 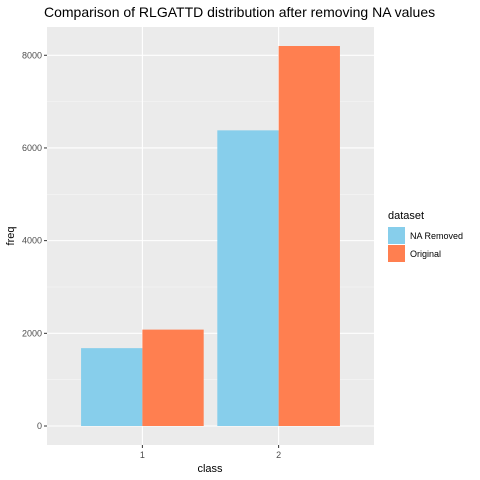 What do you see at coordinates (436, 236) in the screenshot?
I see `legend-label: NA Removed` at bounding box center [436, 236].